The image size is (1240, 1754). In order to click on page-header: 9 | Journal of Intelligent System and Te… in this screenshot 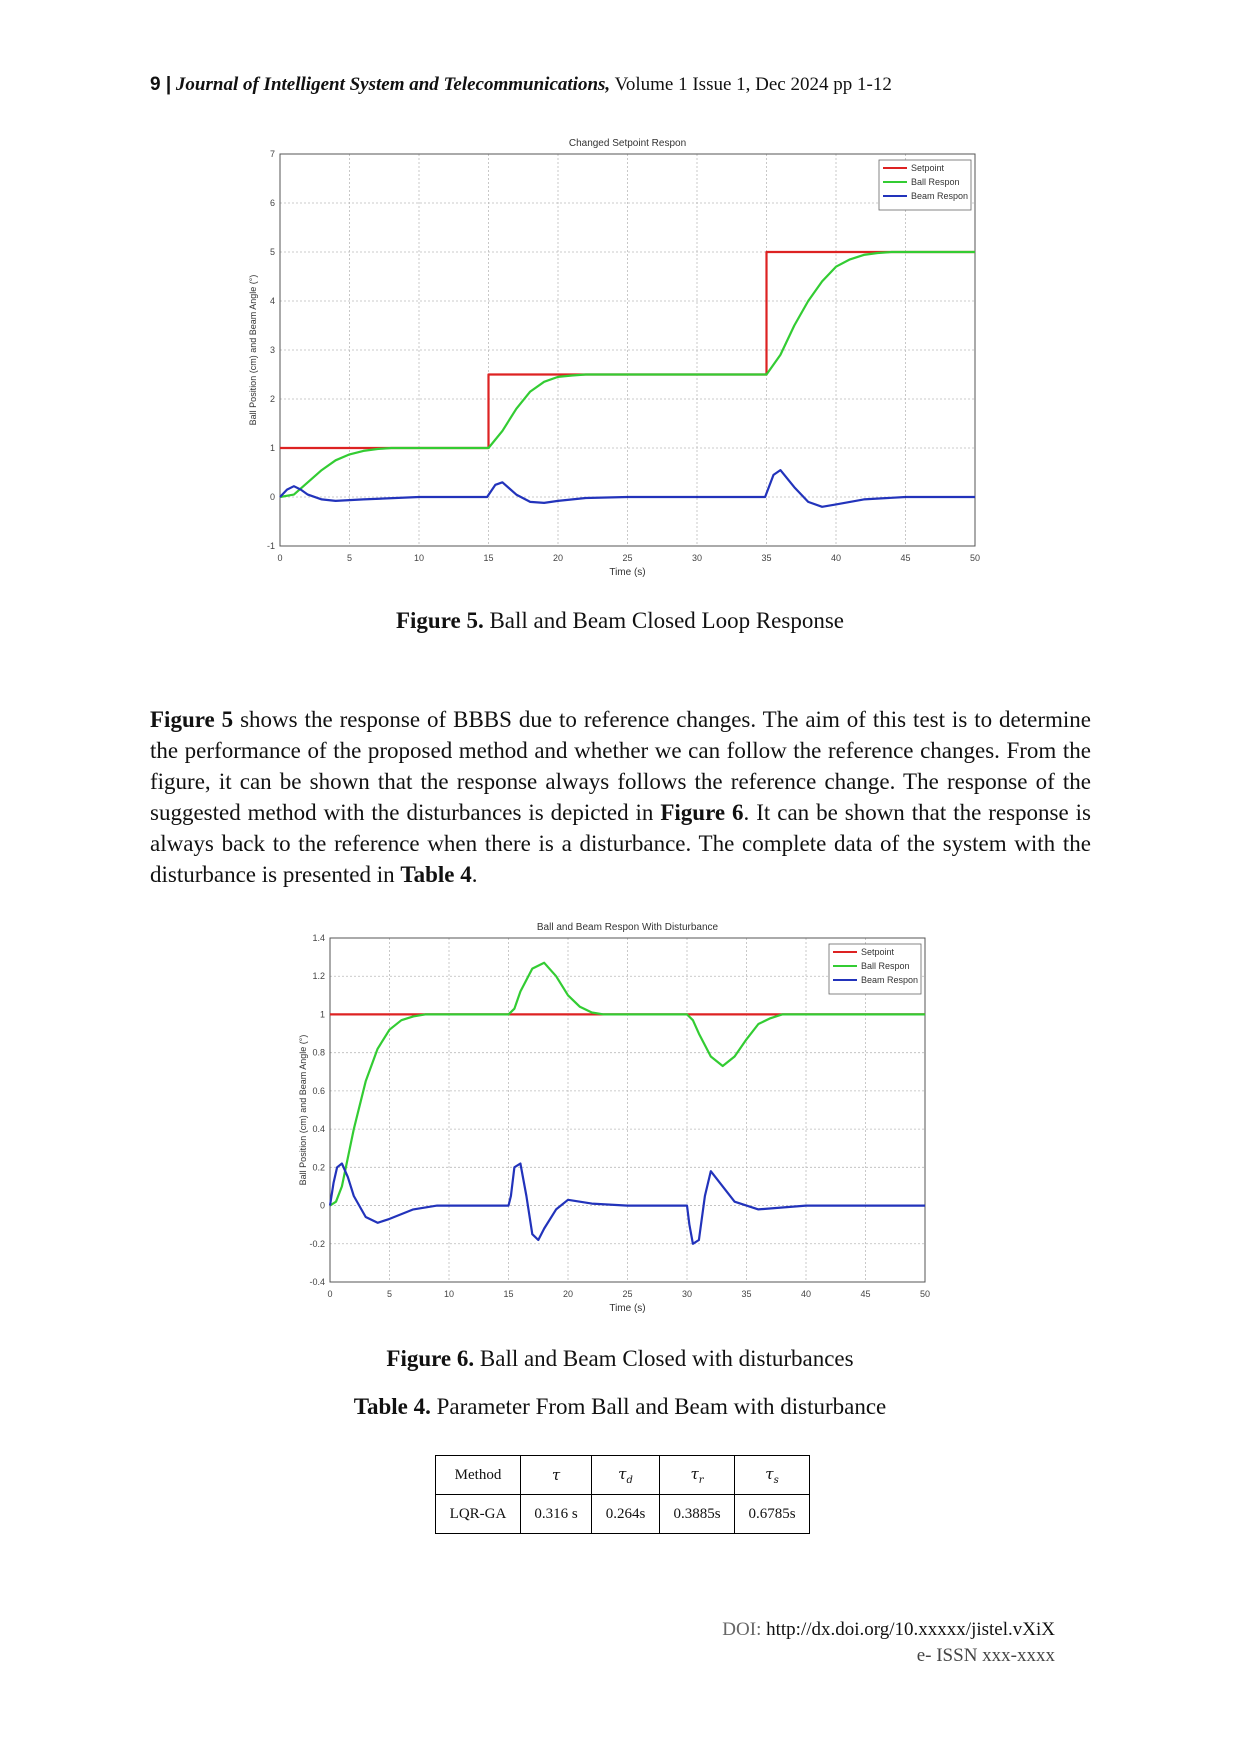, I will do `click(521, 85)`.